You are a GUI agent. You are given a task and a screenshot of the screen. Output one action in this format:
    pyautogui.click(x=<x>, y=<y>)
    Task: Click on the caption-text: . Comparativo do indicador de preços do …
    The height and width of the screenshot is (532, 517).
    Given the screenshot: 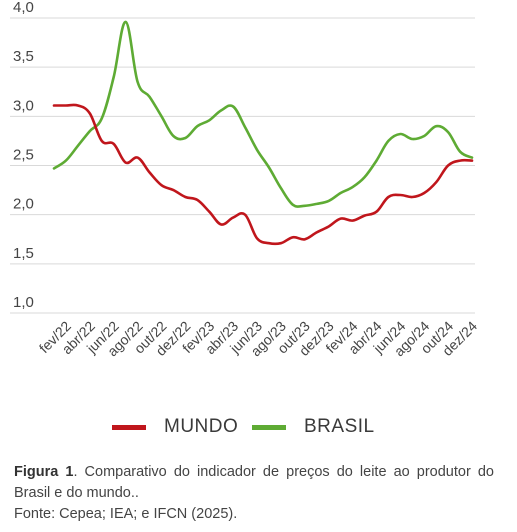 What is the action you would take?
    pyautogui.click(x=254, y=482)
    